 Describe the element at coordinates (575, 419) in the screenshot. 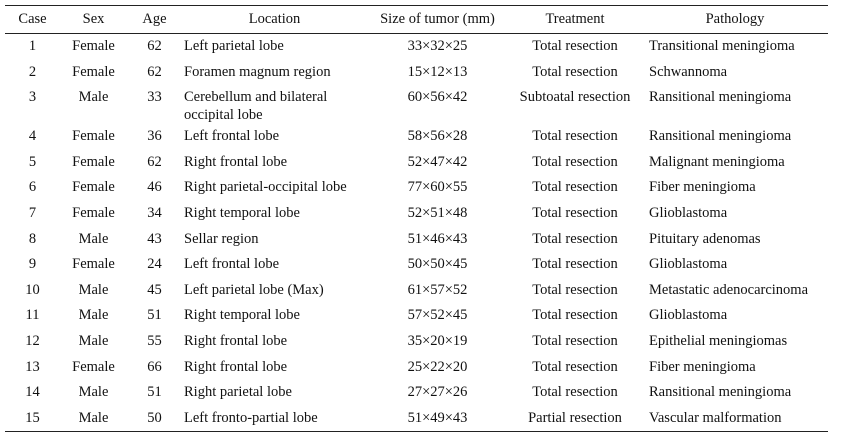

I see `table-cell: Partial resection` at that location.